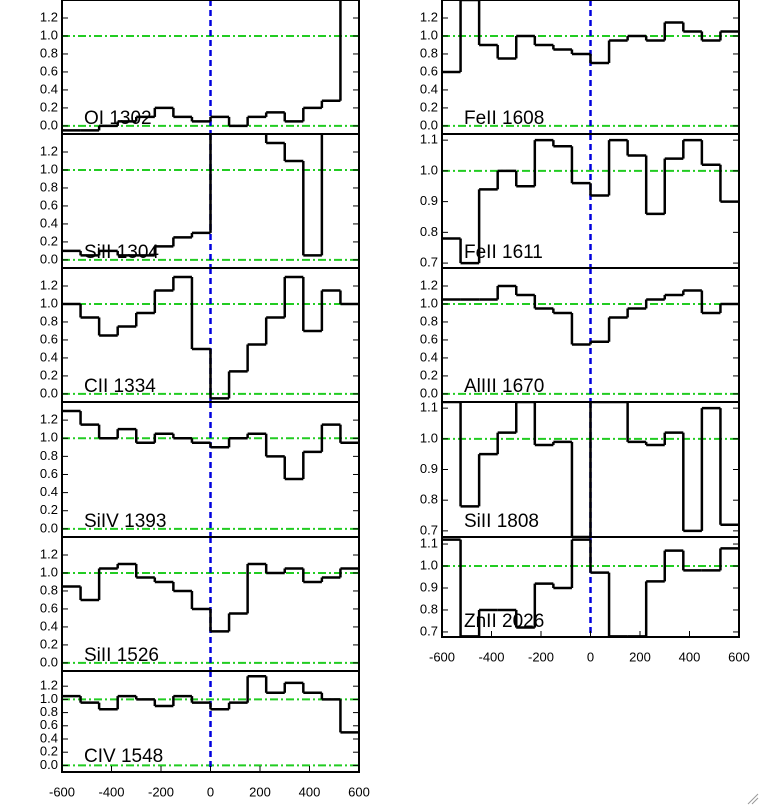 The height and width of the screenshot is (807, 761). Describe the element at coordinates (753, 799) in the screenshot. I see `resize-grip` at that location.